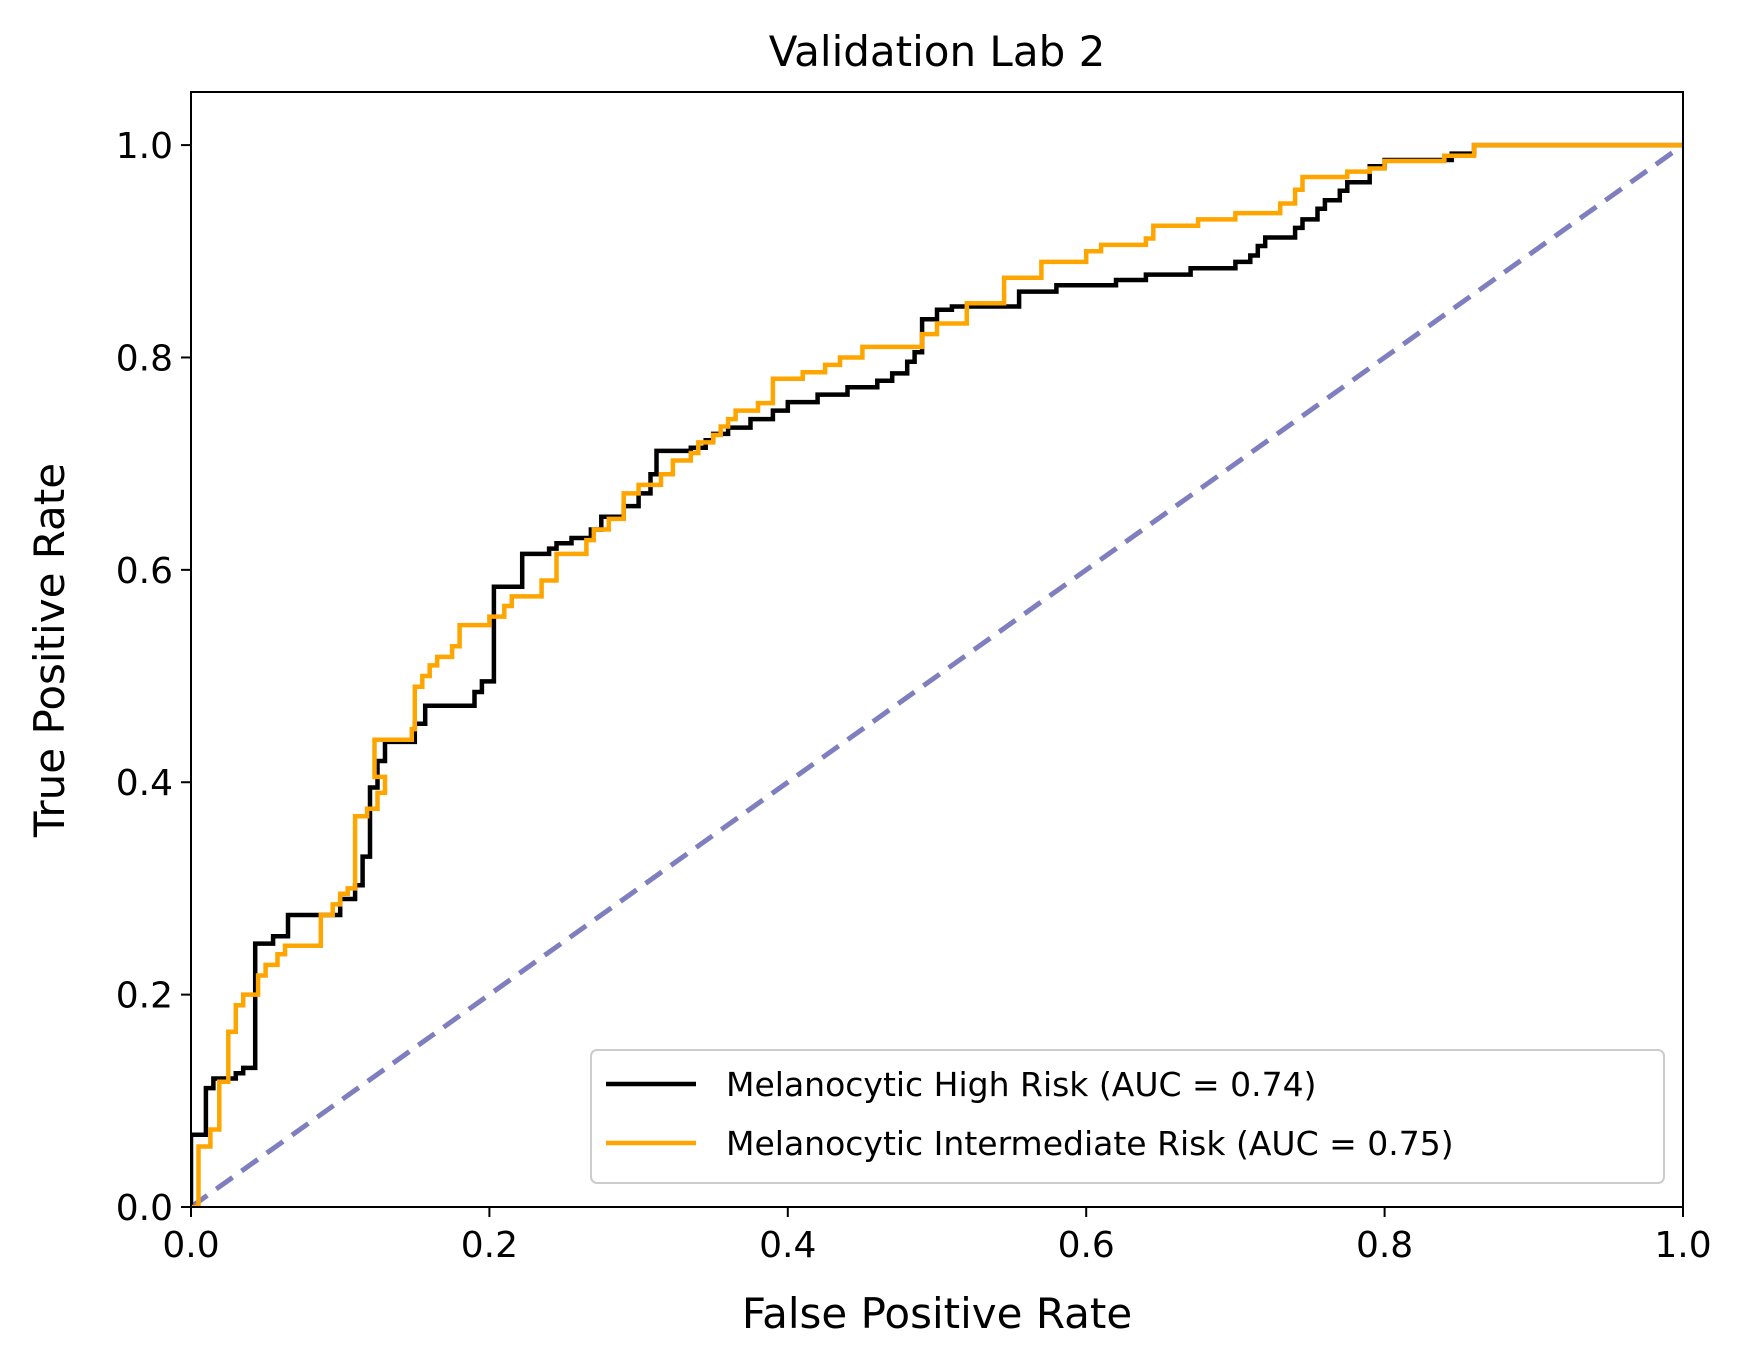  Describe the element at coordinates (153, 677) in the screenshot. I see `y-axis: 0.0 0.2 0.4 0.6 0.8 1.0` at that location.